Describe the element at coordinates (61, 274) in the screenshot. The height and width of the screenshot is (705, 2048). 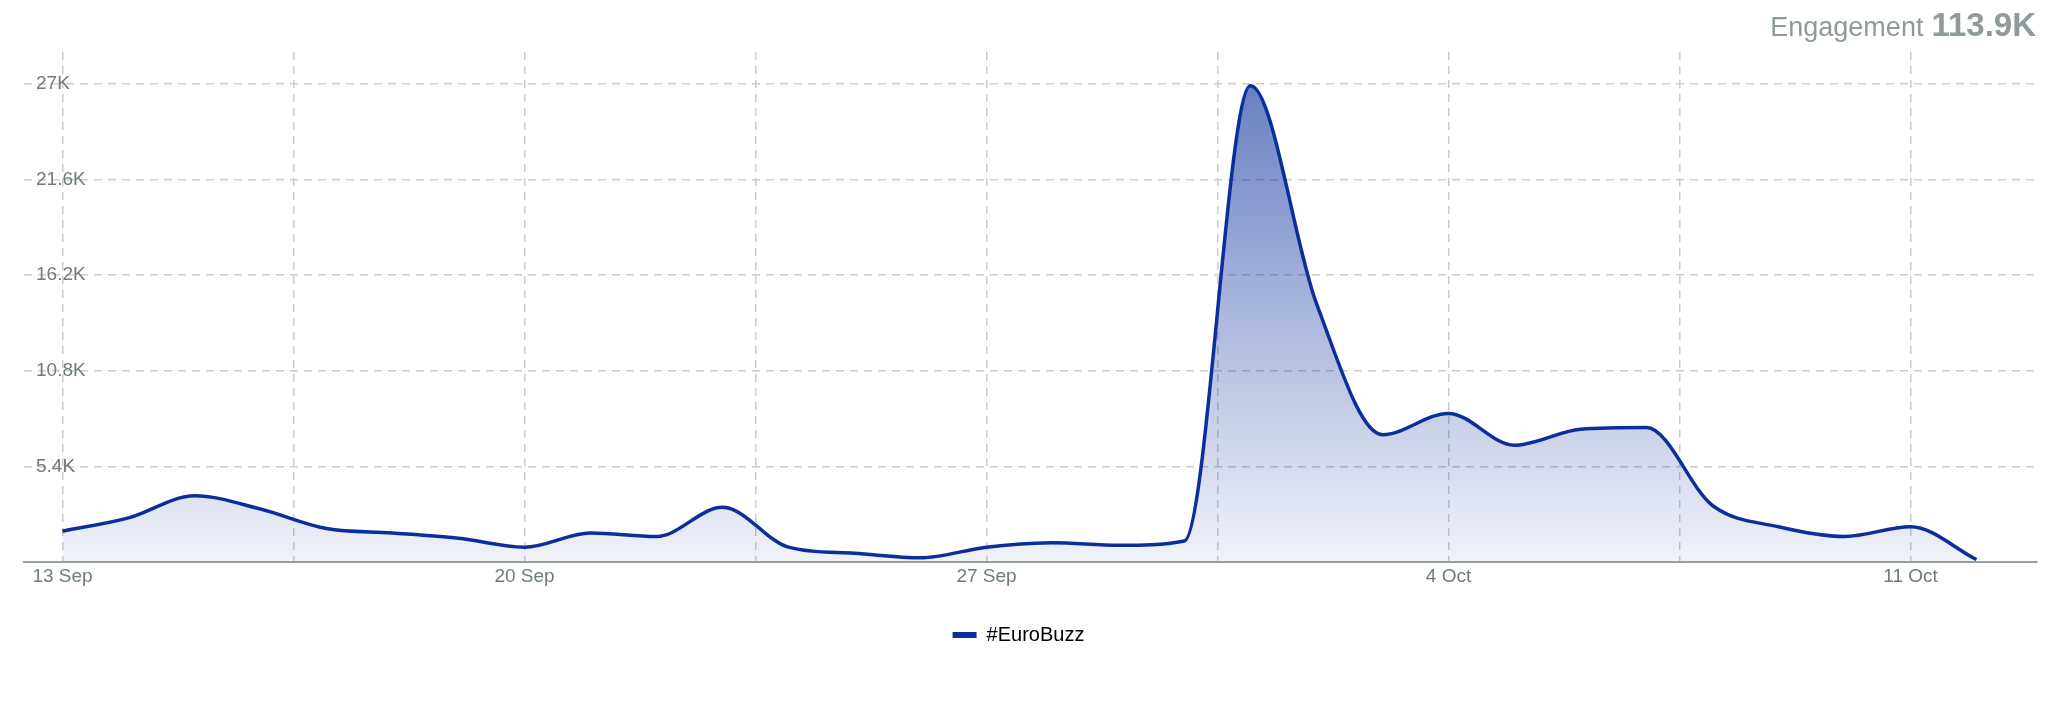
I see `y-tick-label: 16.2K` at that location.